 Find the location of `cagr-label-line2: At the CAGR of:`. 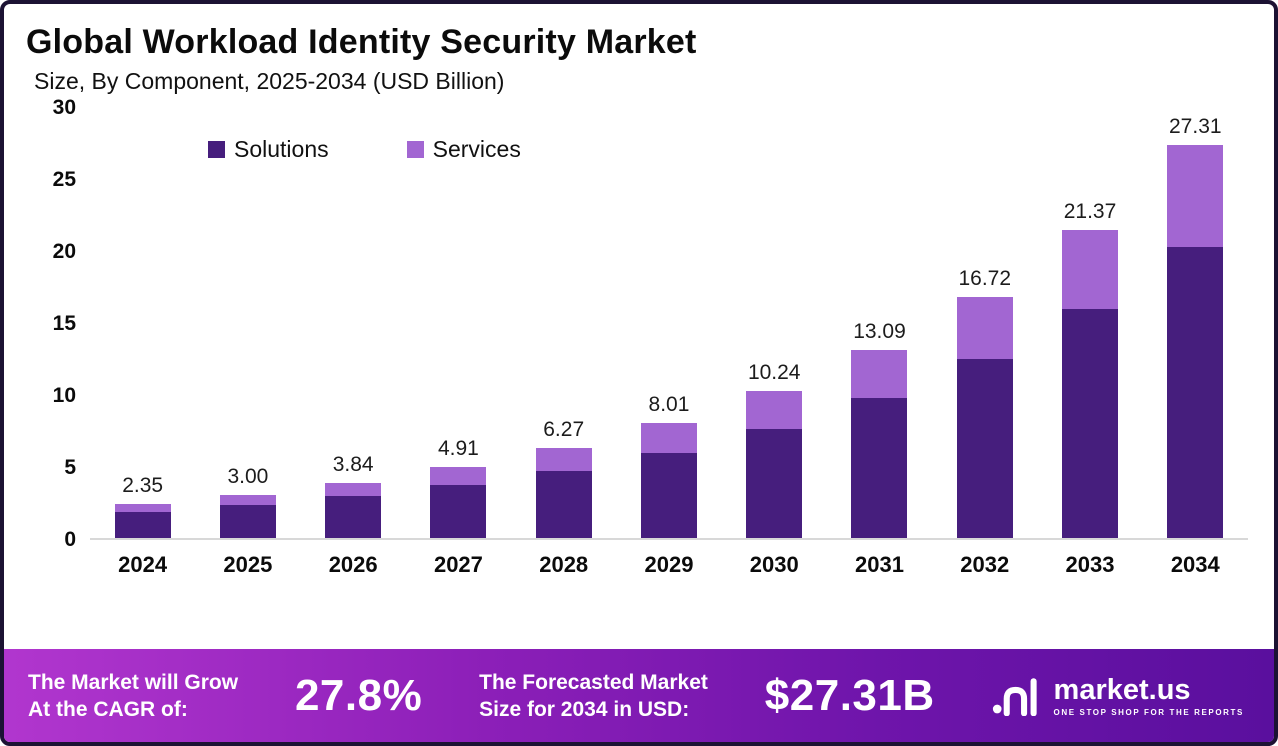

cagr-label-line2: At the CAGR of: is located at coordinates (108, 709).